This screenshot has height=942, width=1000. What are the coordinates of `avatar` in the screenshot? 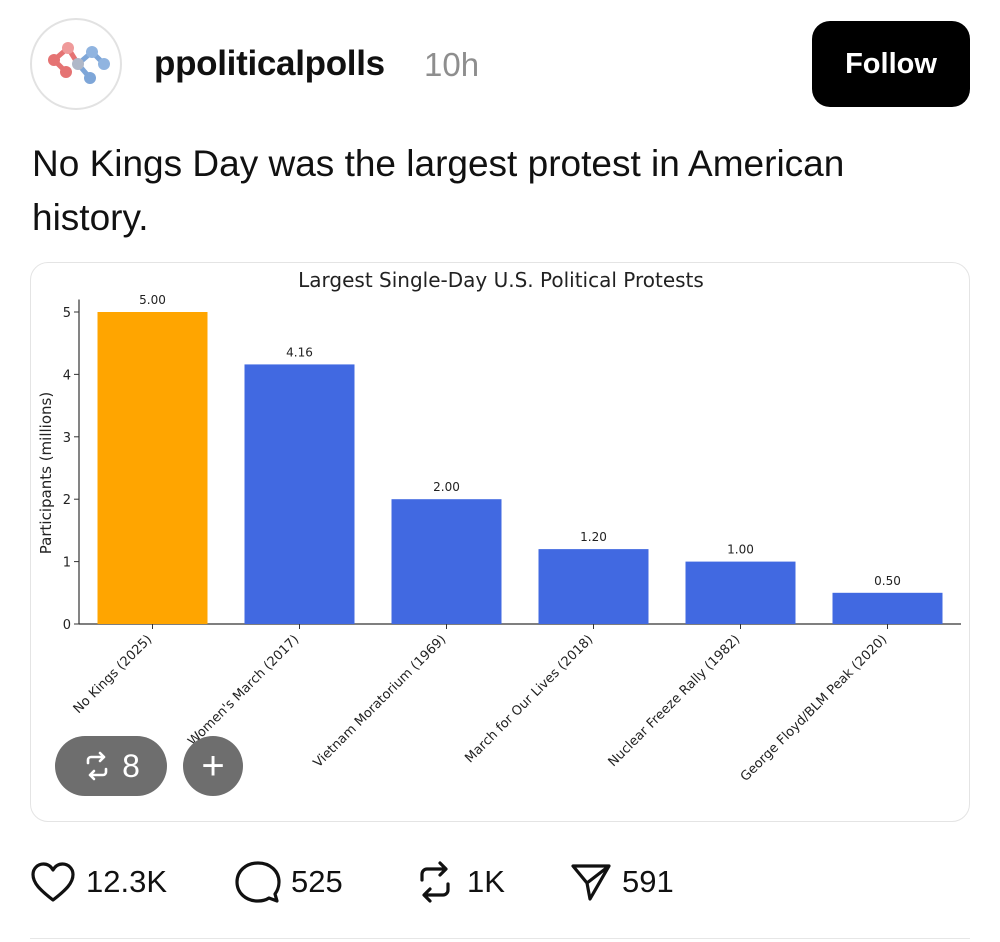 It's located at (76, 64).